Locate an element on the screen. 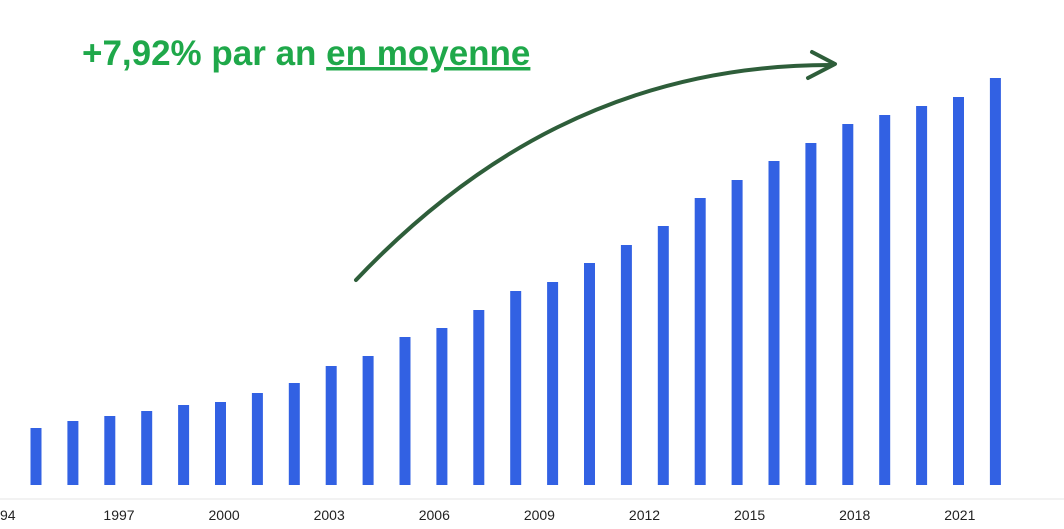 The width and height of the screenshot is (1064, 529). x-tick-label: 2000 is located at coordinates (224, 515).